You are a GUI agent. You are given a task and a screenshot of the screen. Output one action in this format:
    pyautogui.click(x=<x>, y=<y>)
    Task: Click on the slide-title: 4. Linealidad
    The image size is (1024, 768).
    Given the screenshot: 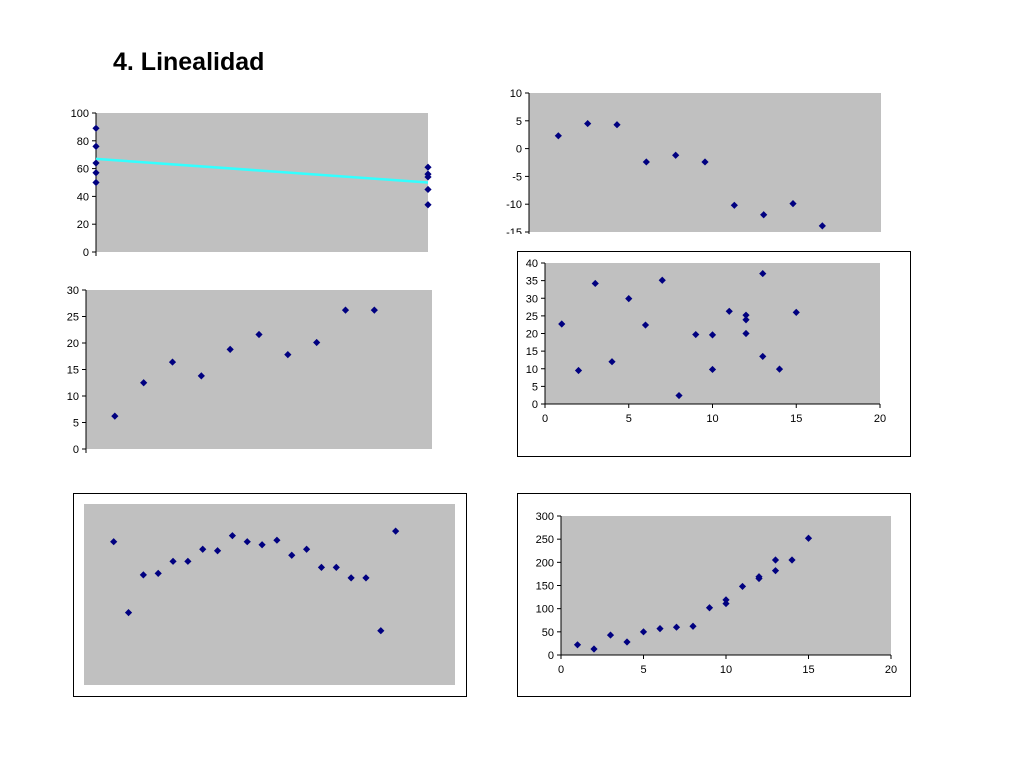 What is the action you would take?
    pyautogui.click(x=189, y=62)
    